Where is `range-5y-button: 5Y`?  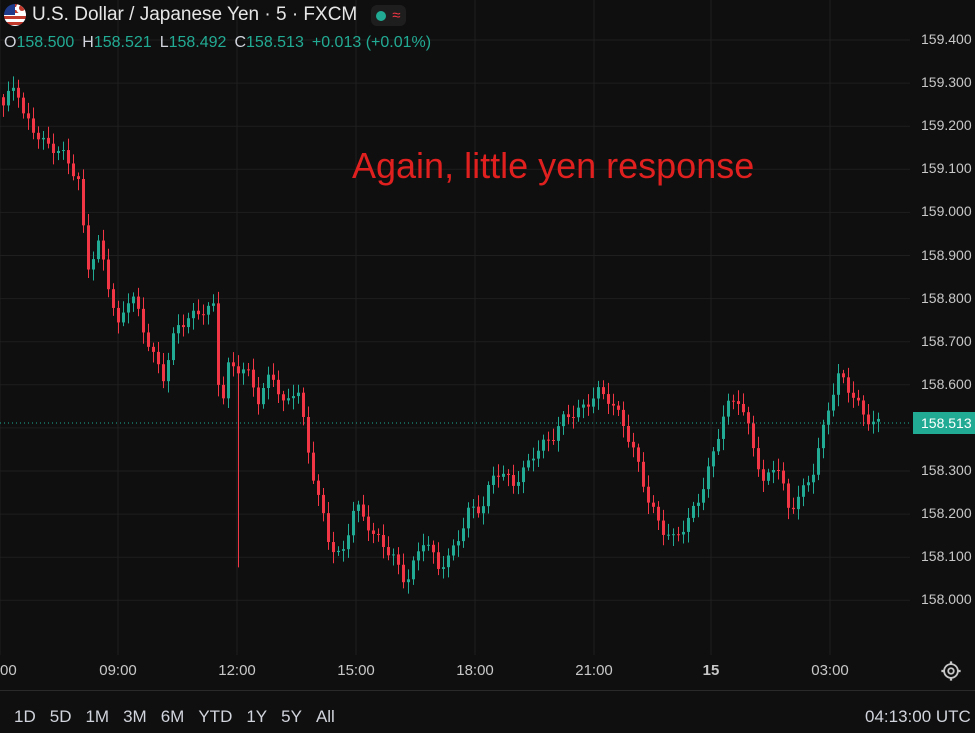
range-5y-button: 5Y is located at coordinates (291, 716).